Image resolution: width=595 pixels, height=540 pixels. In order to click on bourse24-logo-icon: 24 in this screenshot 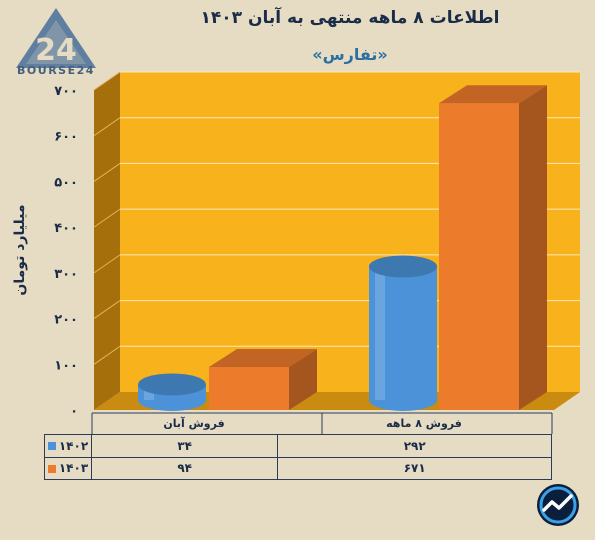, I will do `click(56, 38)`.